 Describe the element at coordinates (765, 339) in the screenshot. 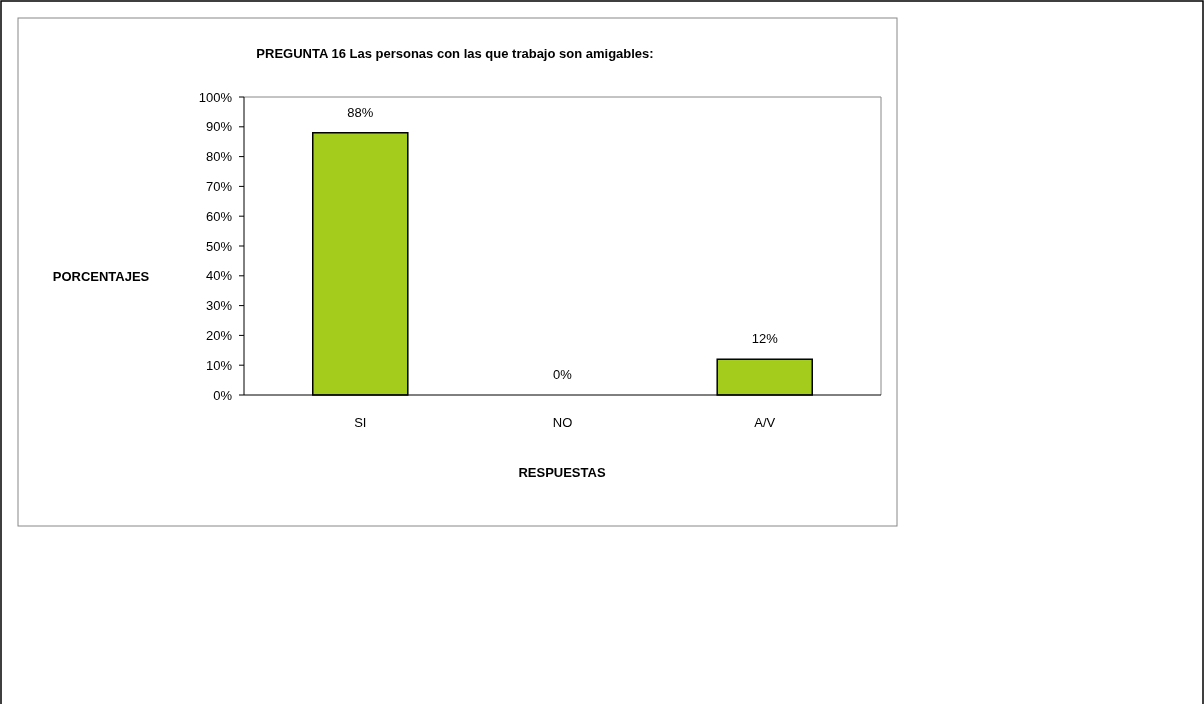

I see `data-label: 12%` at that location.